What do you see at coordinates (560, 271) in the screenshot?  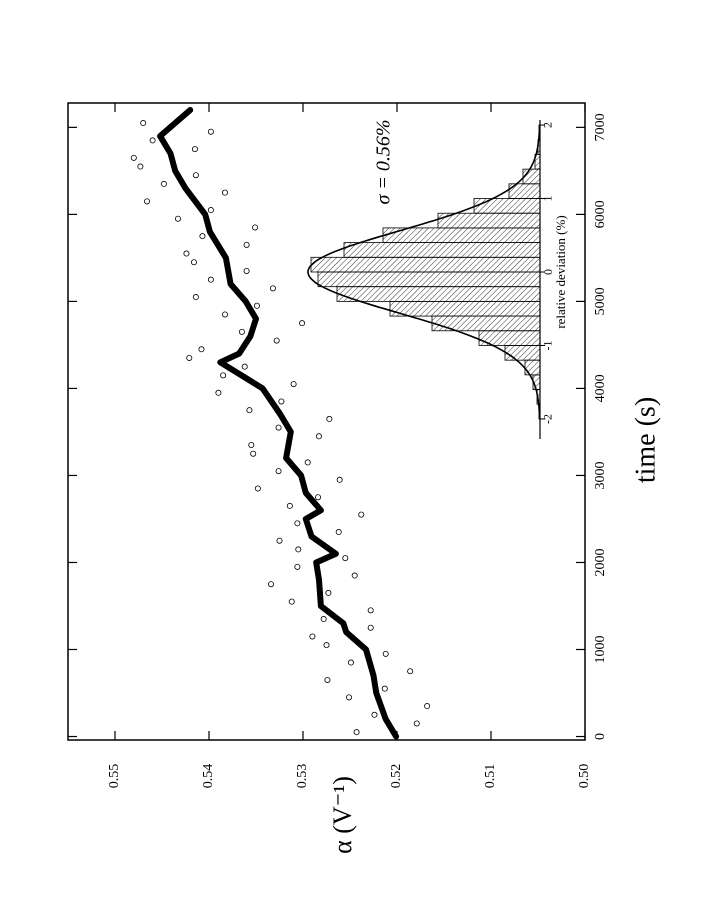 I see `inset-x-axis-title: relative deviation (%)` at bounding box center [560, 271].